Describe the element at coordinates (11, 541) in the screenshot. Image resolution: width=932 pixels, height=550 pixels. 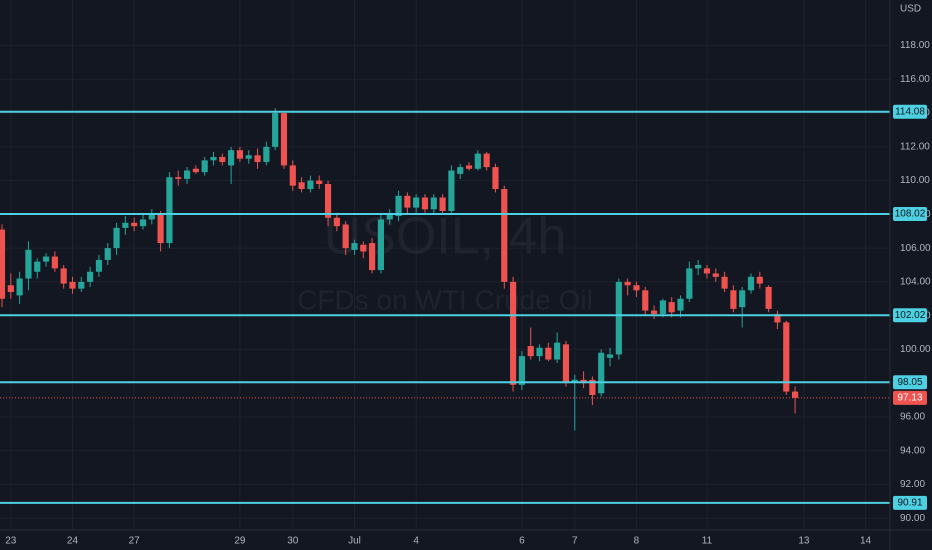
I see `x-tick-label: 23` at that location.